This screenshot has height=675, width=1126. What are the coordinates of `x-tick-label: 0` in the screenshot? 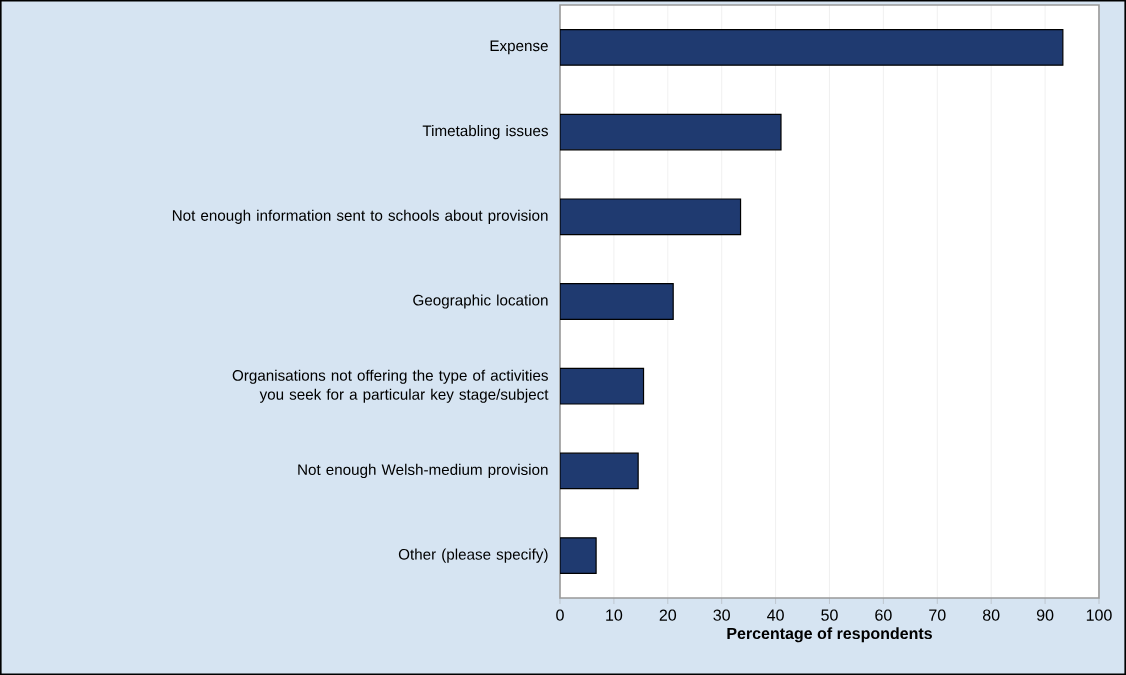 It's located at (560, 615).